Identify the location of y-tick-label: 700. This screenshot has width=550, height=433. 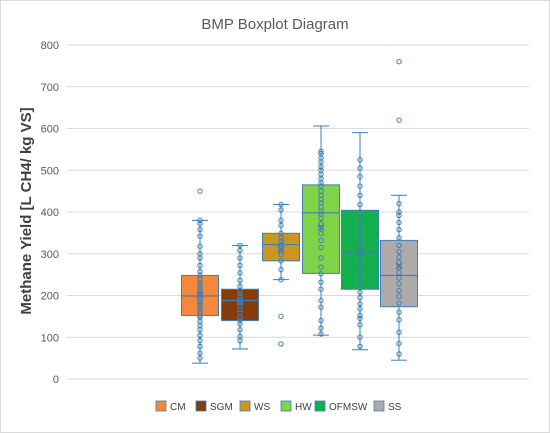
(50, 88).